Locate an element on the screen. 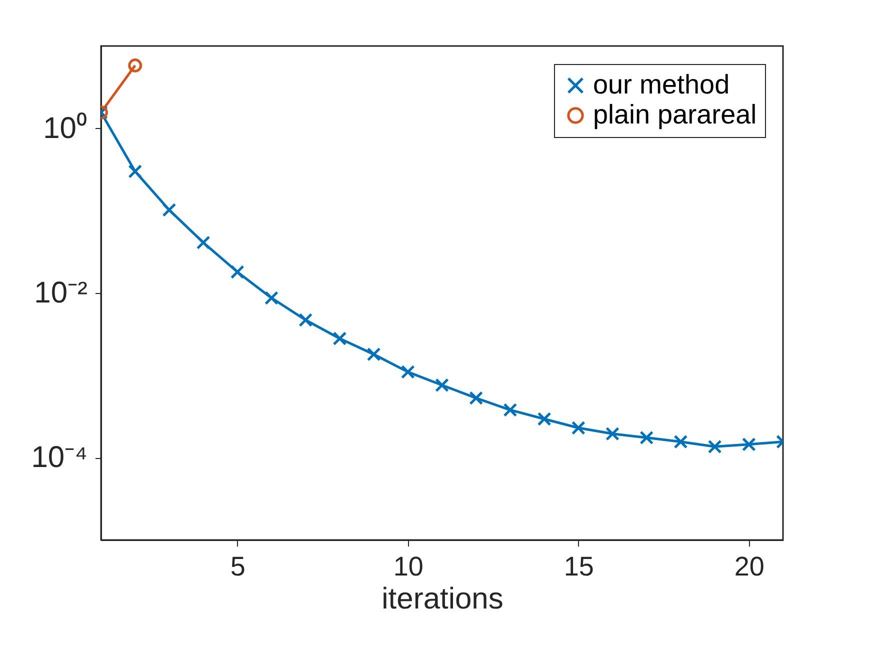 The height and width of the screenshot is (657, 875). x-tick-label: 20 is located at coordinates (749, 567).